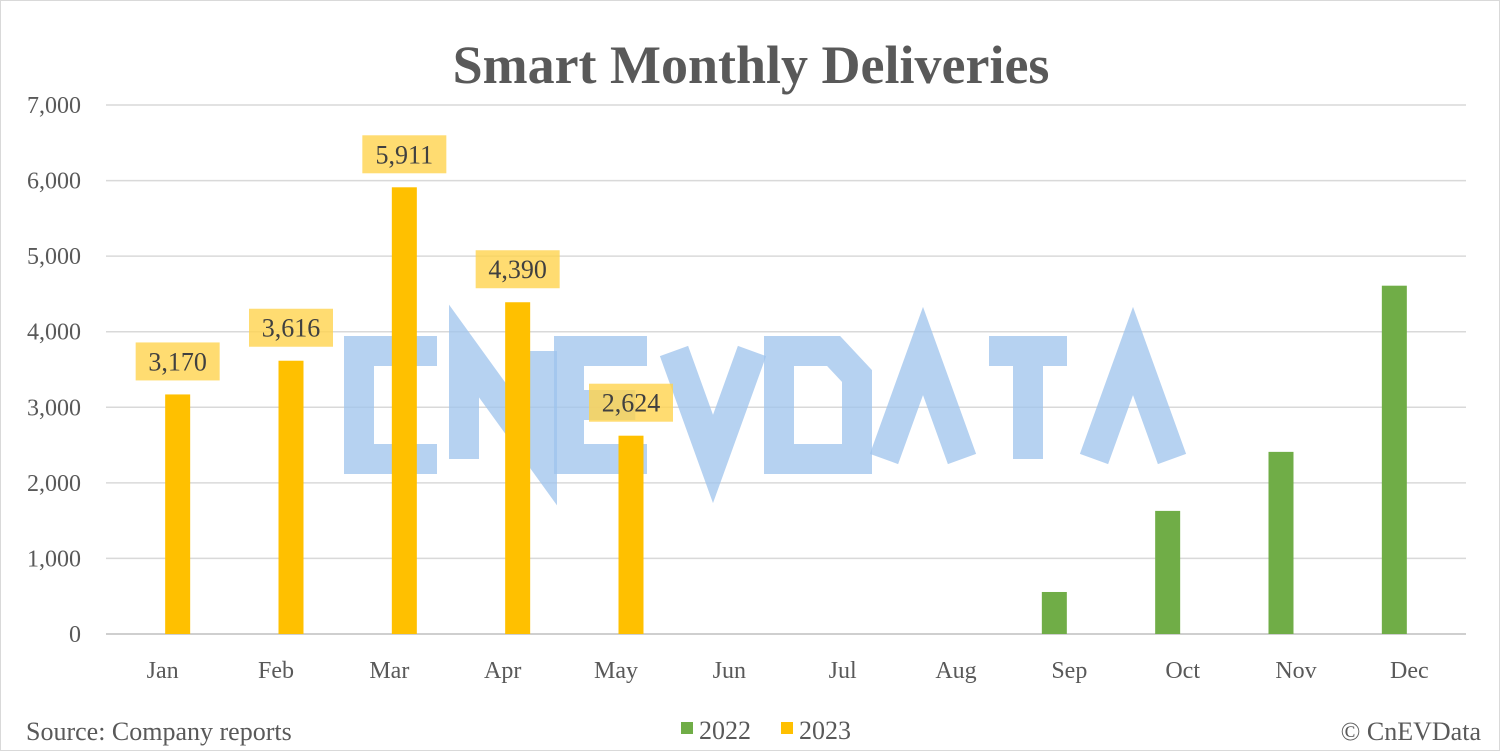 The width and height of the screenshot is (1500, 751). What do you see at coordinates (729, 671) in the screenshot?
I see `x-tick-label: Jun` at bounding box center [729, 671].